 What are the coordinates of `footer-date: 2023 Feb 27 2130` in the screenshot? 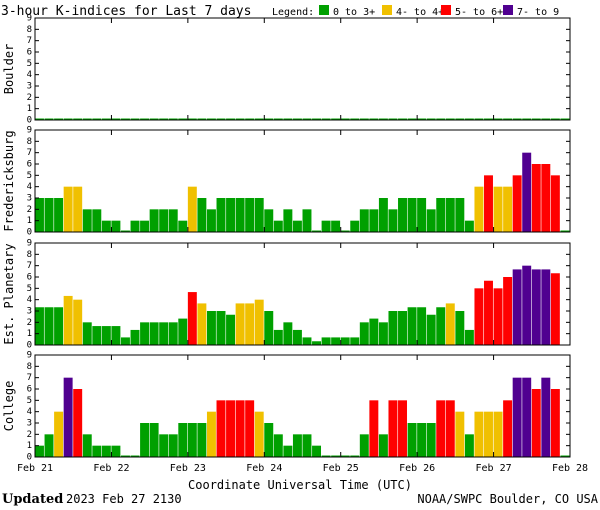 It's located at (124, 499).